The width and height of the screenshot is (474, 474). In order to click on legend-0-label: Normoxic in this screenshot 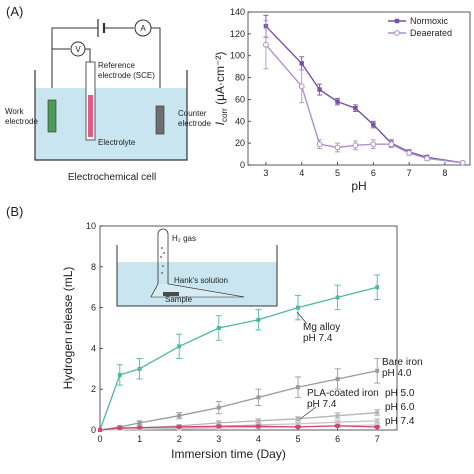, I will do `click(429, 21)`.